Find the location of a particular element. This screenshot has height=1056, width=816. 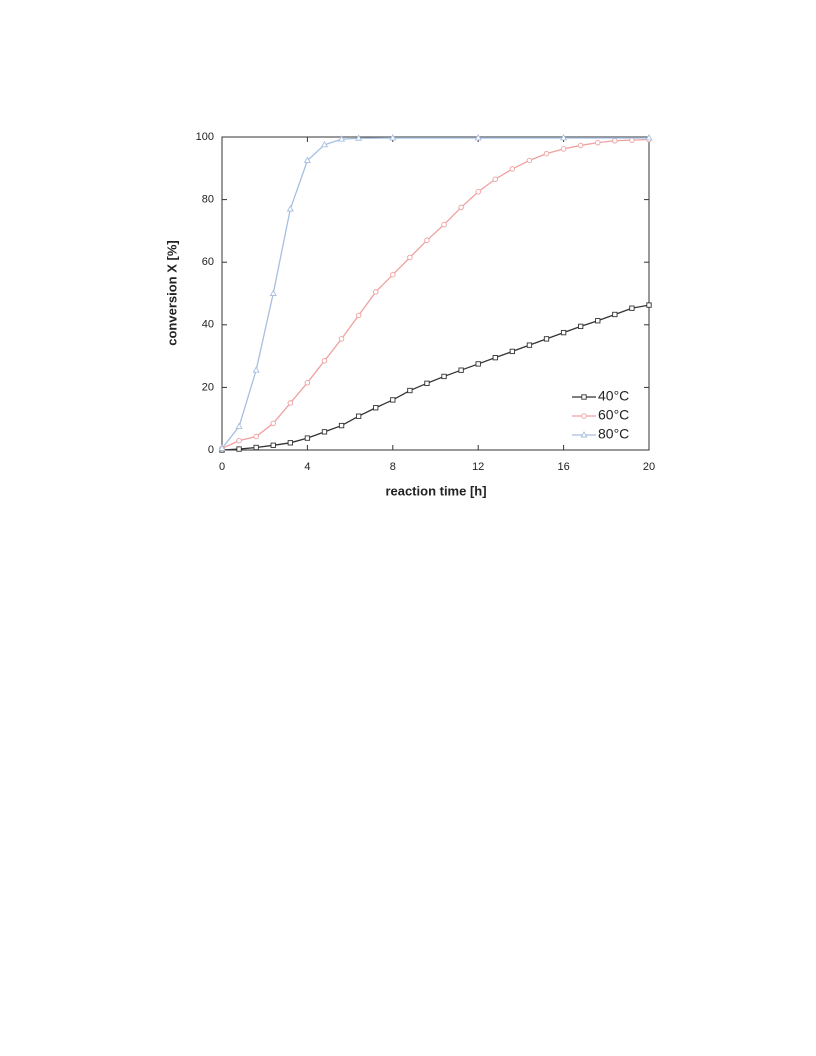

y-tick-label: 0 is located at coordinates (211, 450).